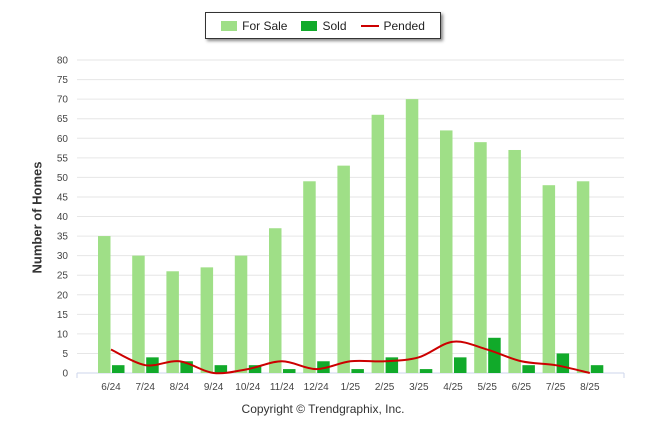 This screenshot has height=434, width=646. Describe the element at coordinates (334, 25) in the screenshot. I see `legend-label: Sold` at that location.